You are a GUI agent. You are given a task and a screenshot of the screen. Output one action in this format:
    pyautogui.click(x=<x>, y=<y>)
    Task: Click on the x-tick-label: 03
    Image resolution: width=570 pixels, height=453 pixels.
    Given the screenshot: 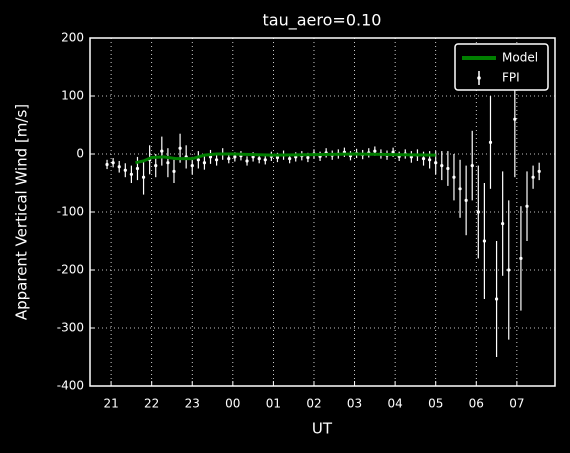 What is the action you would take?
    pyautogui.click(x=354, y=404)
    